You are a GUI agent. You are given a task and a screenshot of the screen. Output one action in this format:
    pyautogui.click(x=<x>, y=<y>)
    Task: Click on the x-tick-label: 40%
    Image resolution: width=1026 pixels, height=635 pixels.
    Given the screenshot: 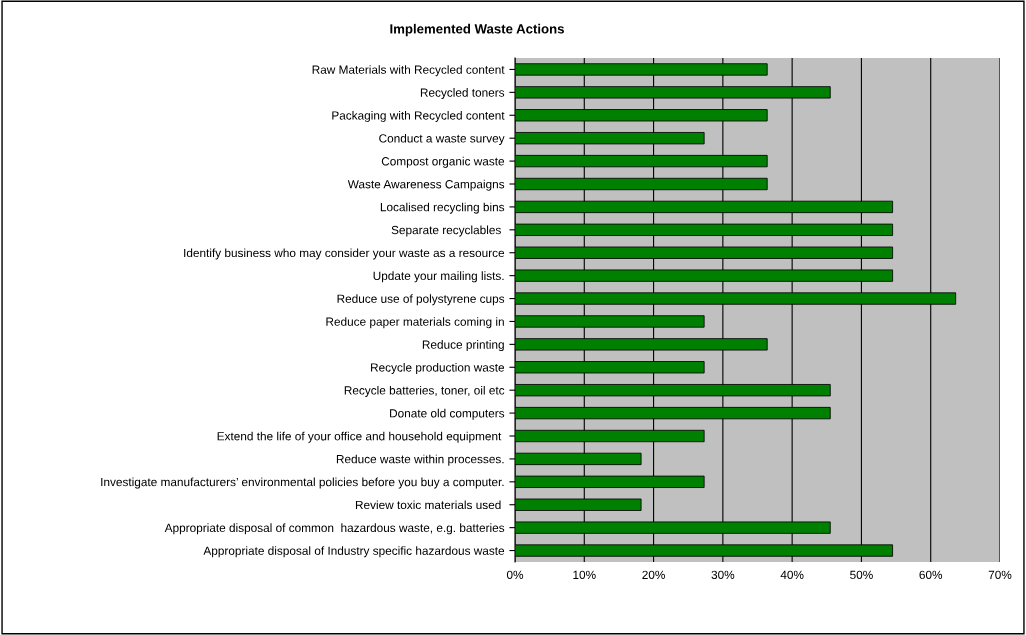 What is the action you would take?
    pyautogui.click(x=792, y=574)
    